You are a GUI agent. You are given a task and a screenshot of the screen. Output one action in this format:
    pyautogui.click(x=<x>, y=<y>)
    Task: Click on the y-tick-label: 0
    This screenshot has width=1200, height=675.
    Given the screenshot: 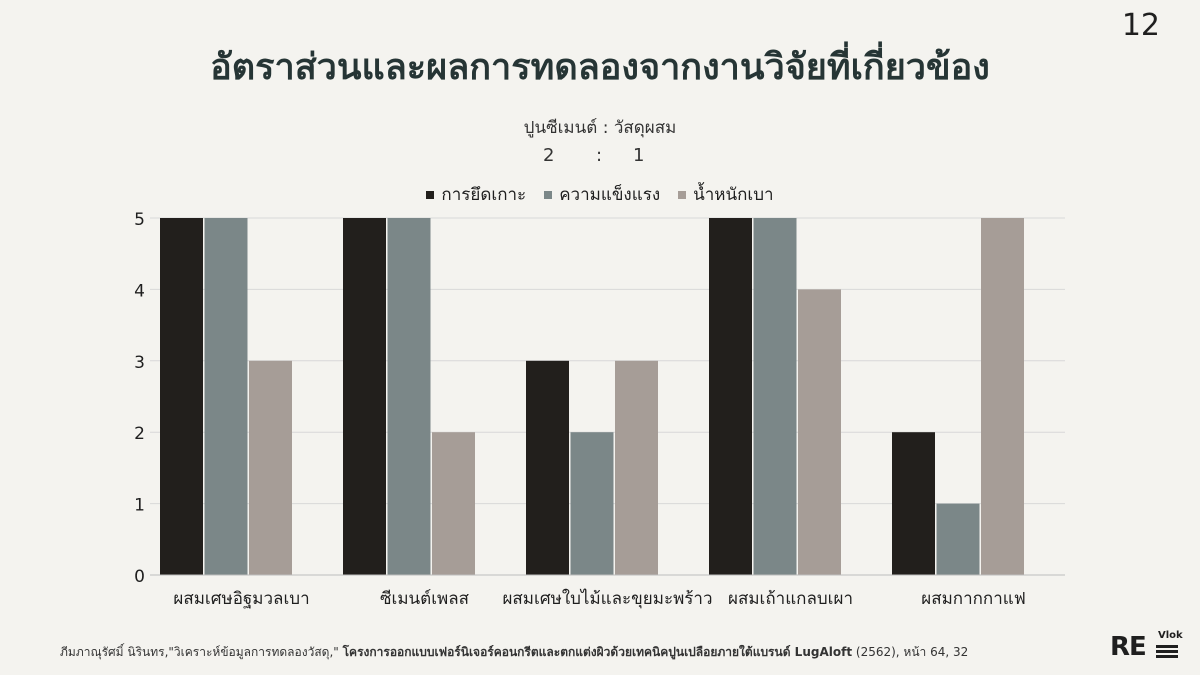 What is the action you would take?
    pyautogui.click(x=139, y=577)
    